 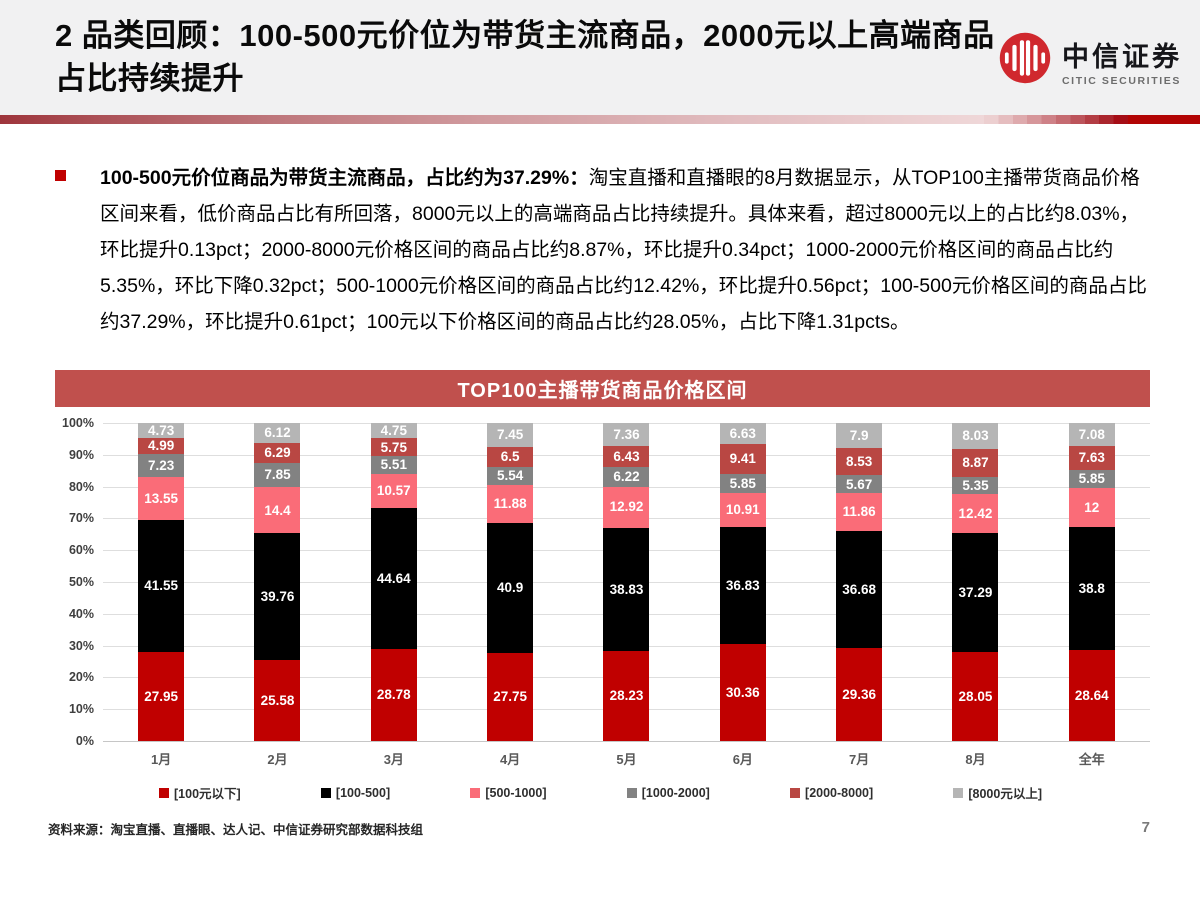 What do you see at coordinates (859, 462) in the screenshot?
I see `bar-segment: 8.53` at bounding box center [859, 462].